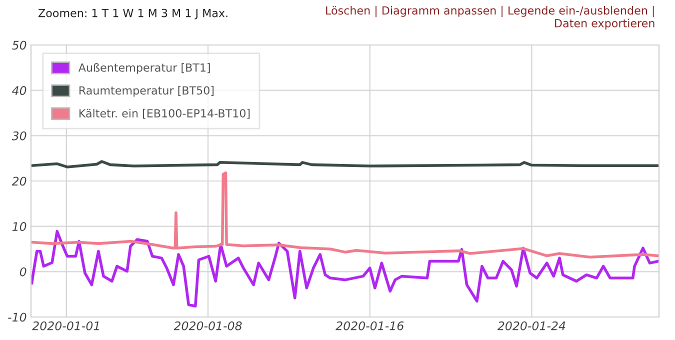 Image resolution: width=675 pixels, height=340 pixels. Describe the element at coordinates (19, 181) in the screenshot. I see `y-tick-label: 20` at that location.